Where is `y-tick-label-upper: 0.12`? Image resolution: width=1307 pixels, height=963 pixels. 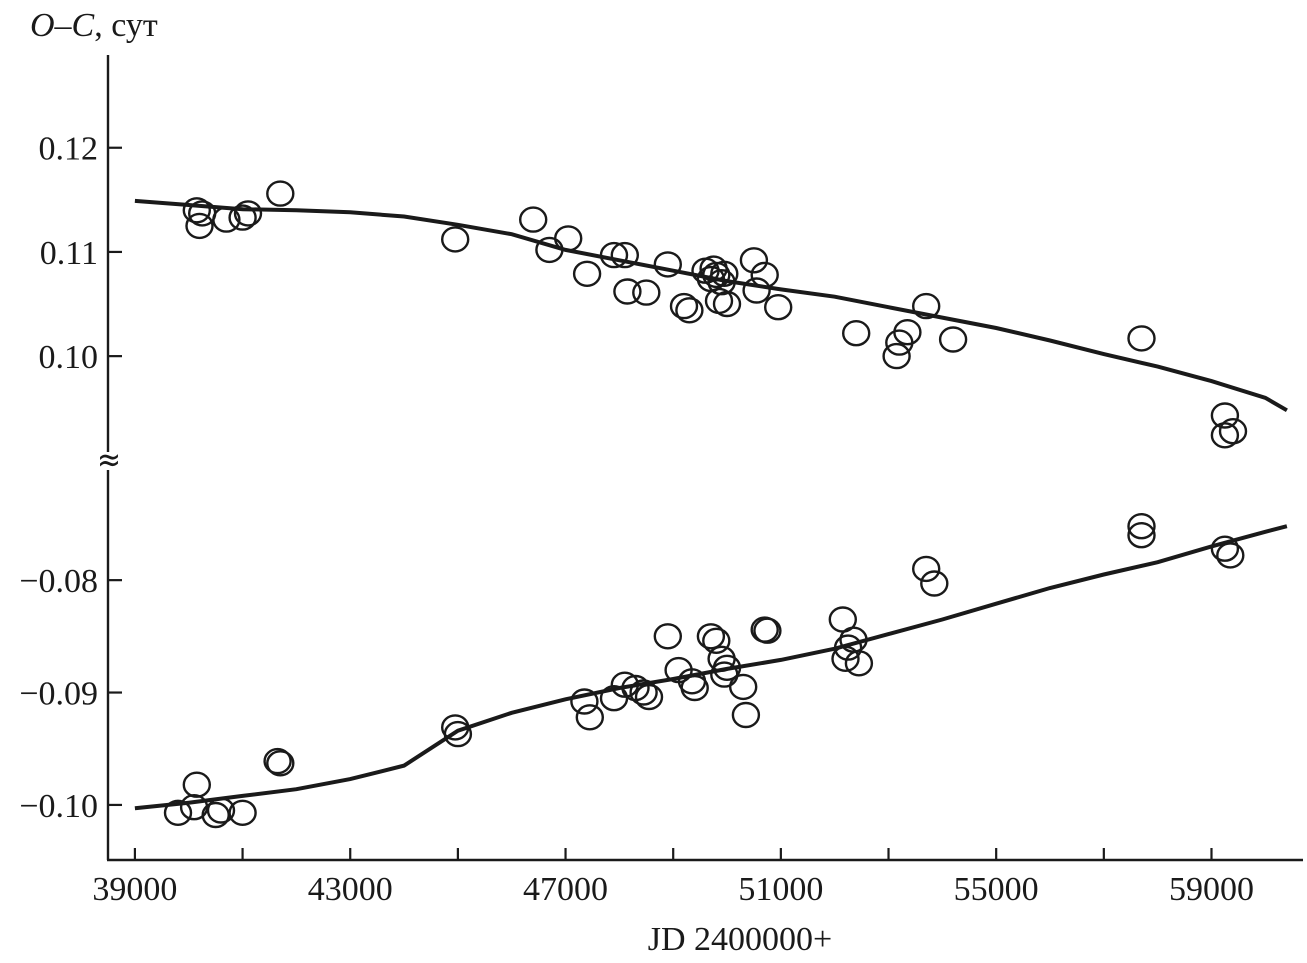
y-tick-label-upper: 0.12 is located at coordinates (69, 149).